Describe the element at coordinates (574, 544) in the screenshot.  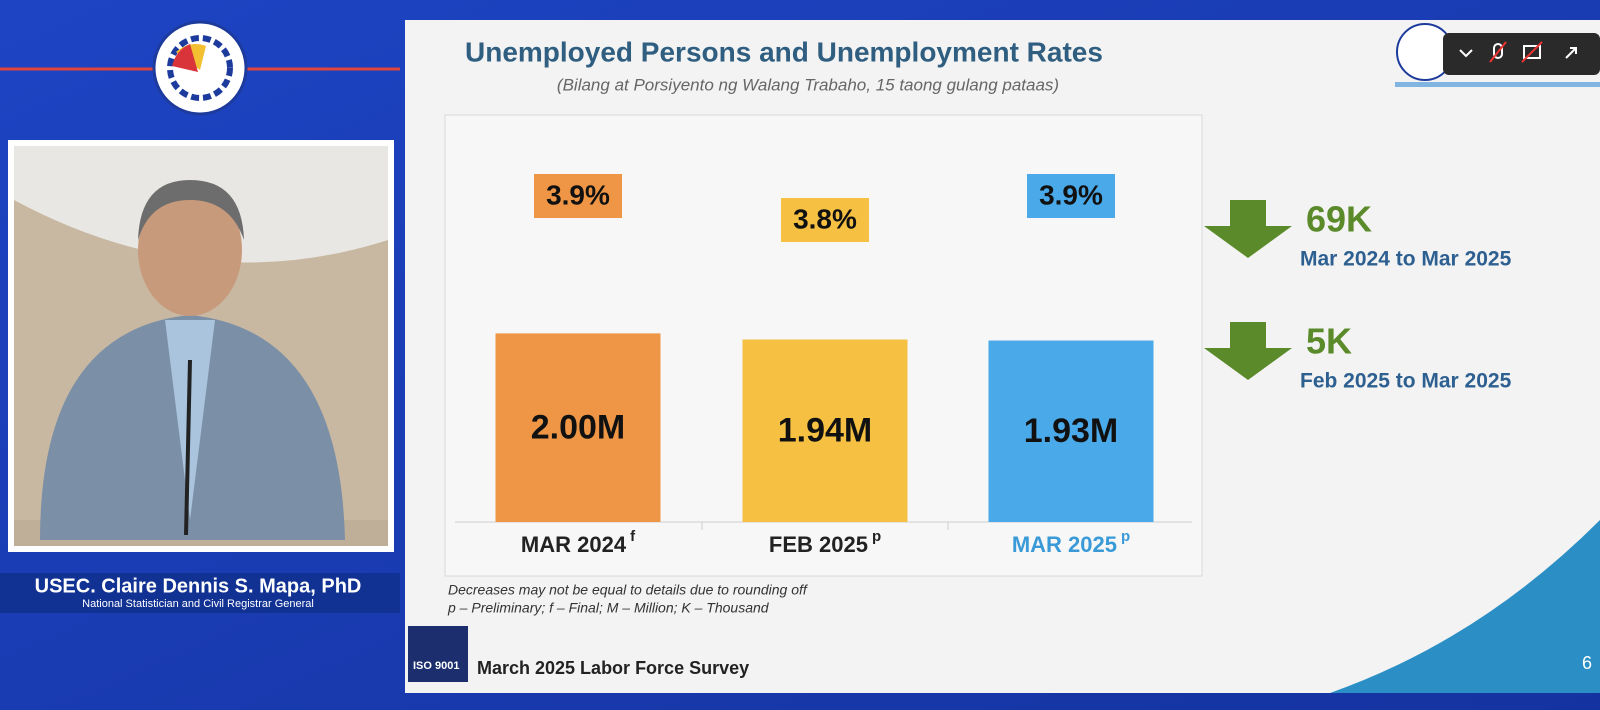
I see `category-name: MAR 2024` at that location.